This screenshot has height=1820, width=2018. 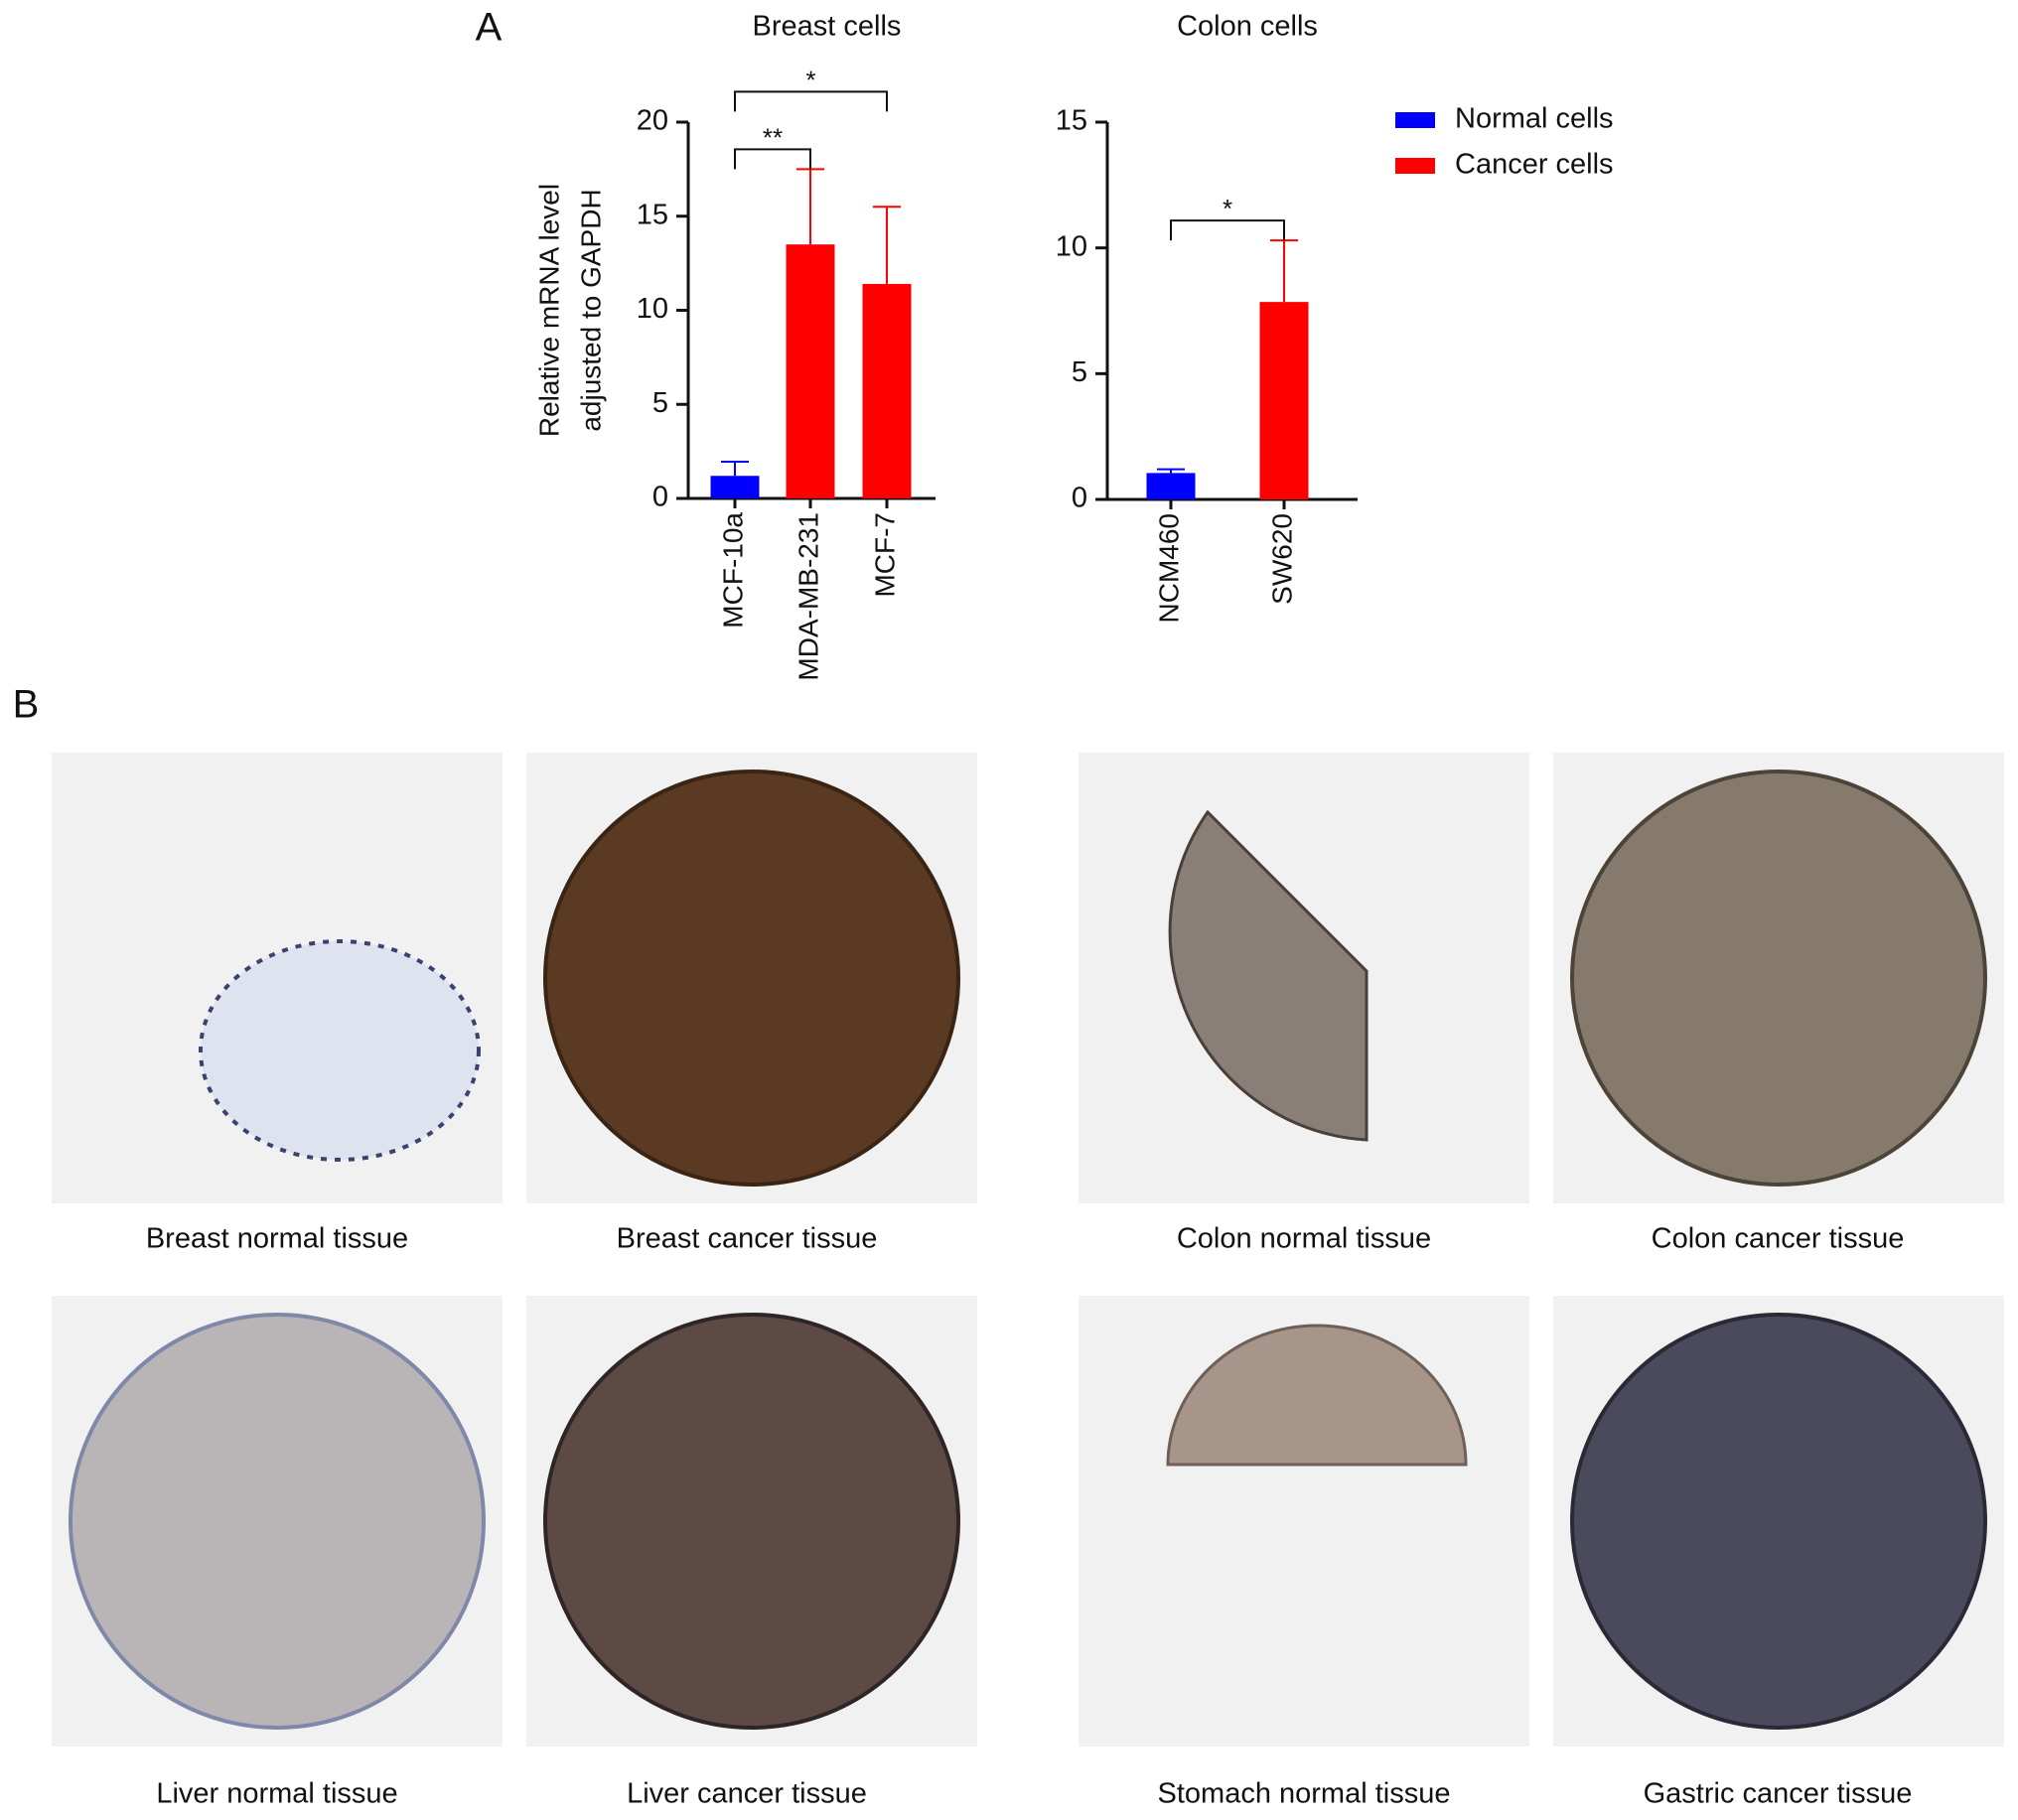 I want to click on y-axis-label: Relative mRNA level, so click(x=549, y=310).